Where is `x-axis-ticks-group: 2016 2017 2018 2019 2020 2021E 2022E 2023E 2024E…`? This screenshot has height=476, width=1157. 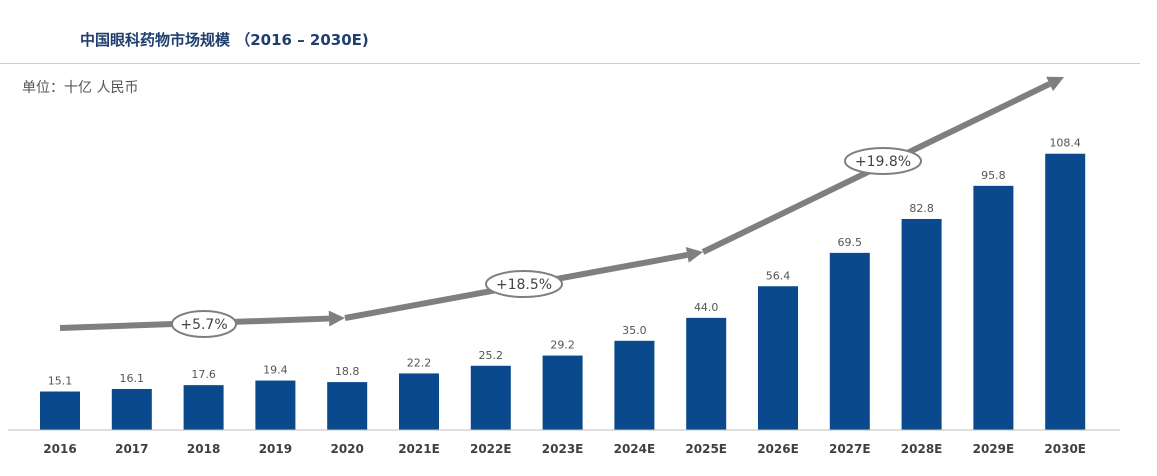 x-axis-ticks-group: 2016 2017 2018 2019 2020 2021E 2022E 2023E 2024E… is located at coordinates (564, 449).